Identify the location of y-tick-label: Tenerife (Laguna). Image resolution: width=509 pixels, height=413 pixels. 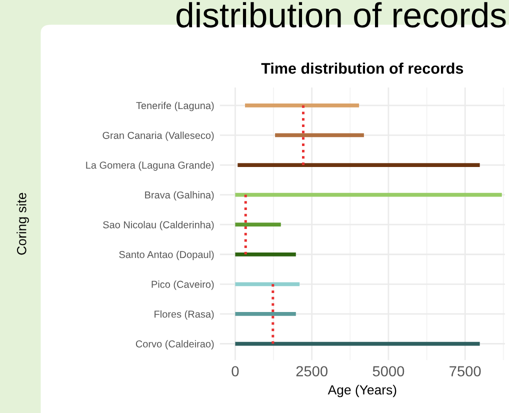
(175, 107).